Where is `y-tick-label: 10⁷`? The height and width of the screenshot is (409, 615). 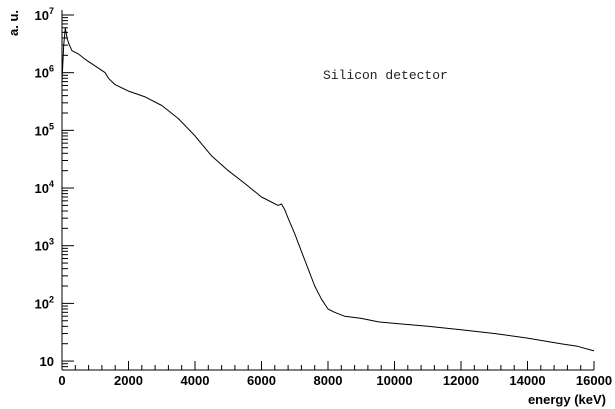
y-tick-label: 10⁷ is located at coordinates (44, 14).